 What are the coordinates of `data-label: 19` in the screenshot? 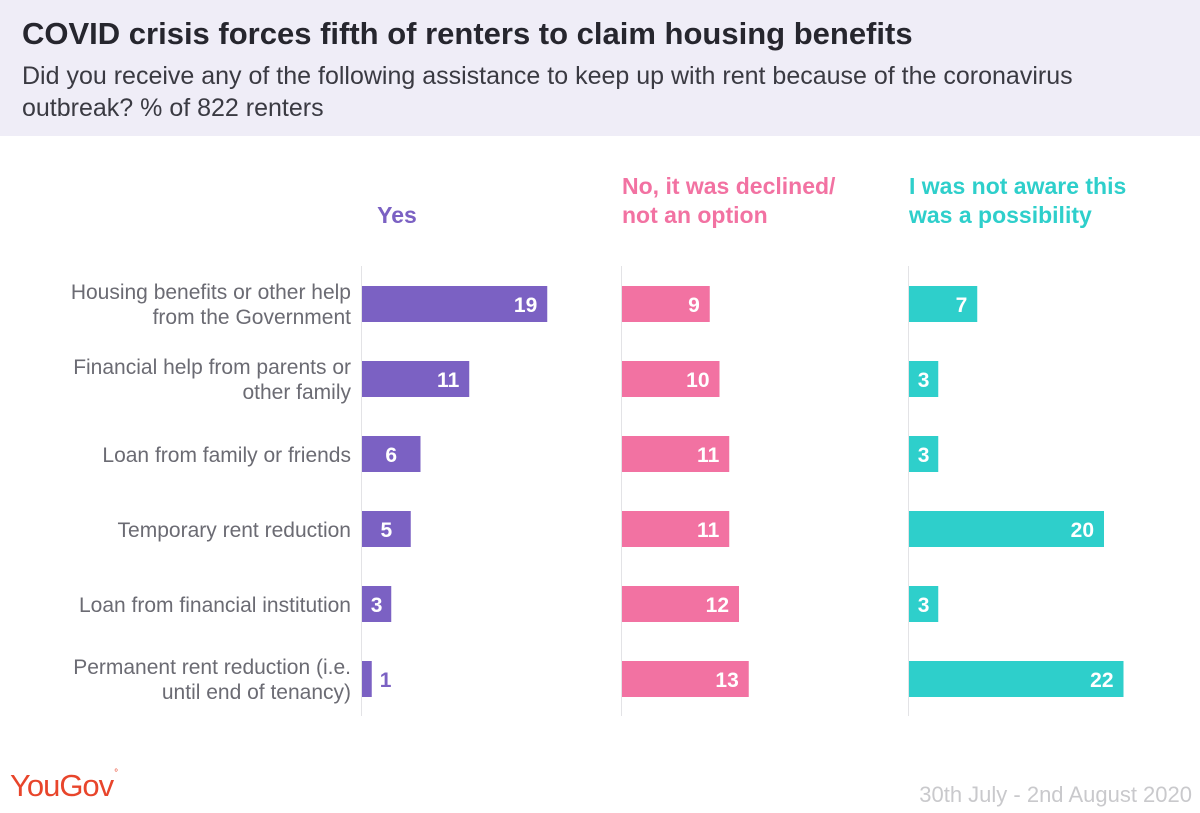 It's located at (525, 305).